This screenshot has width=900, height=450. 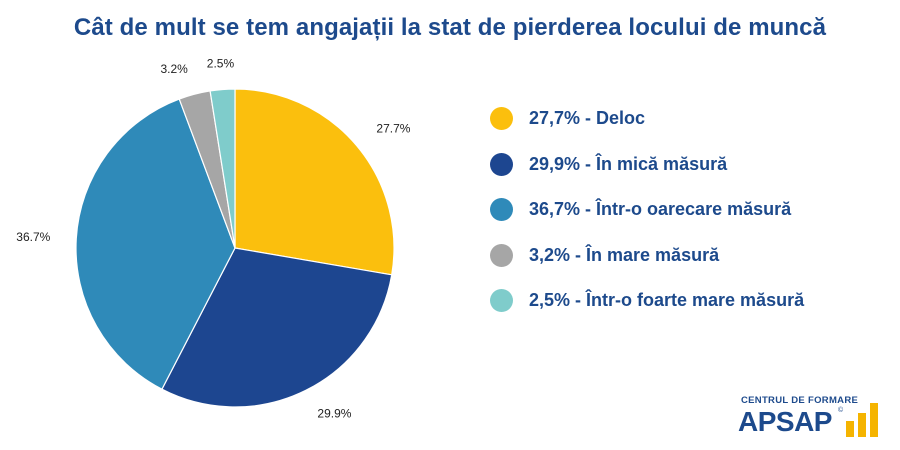 I want to click on legend-item-4: 2,5% - Într-o foarte mare măsură, so click(x=647, y=301).